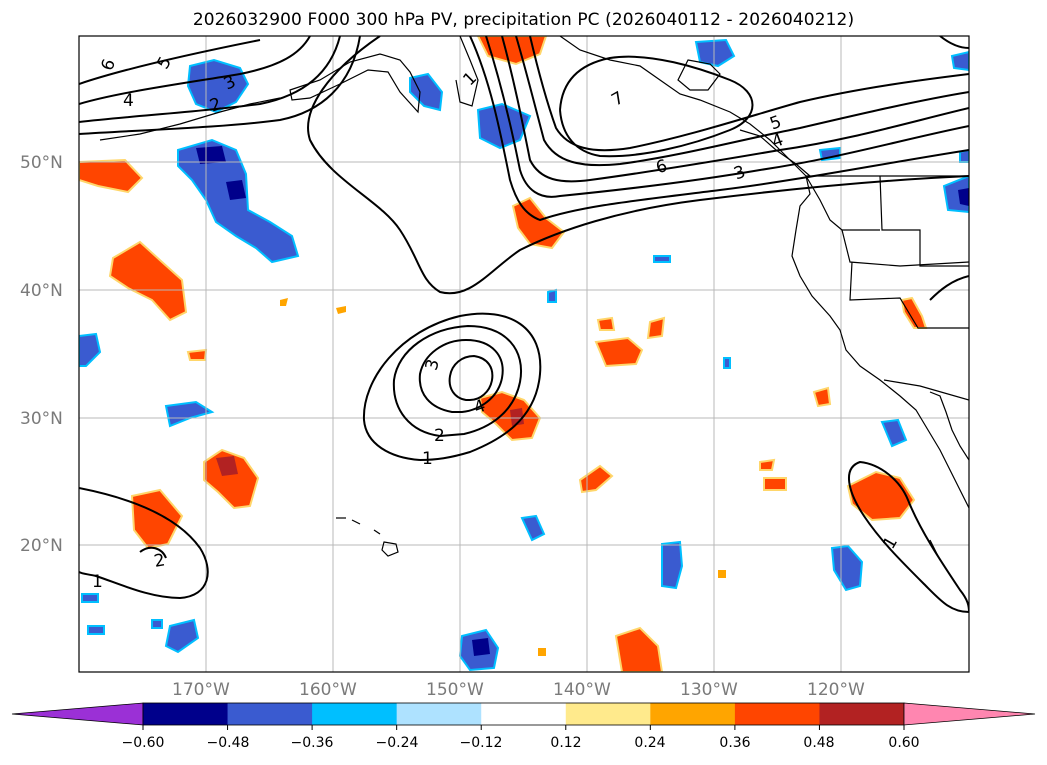  What do you see at coordinates (904, 743) in the screenshot?
I see `colorbar-tick-label: 0.60` at bounding box center [904, 743].